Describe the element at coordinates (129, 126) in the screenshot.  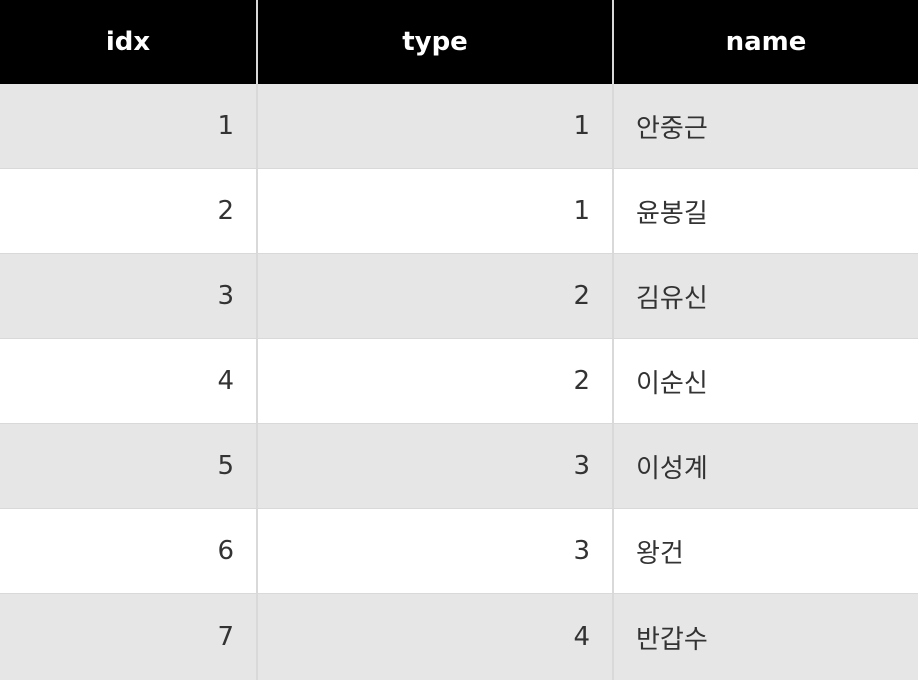
I see `cell-idx: 1` at that location.